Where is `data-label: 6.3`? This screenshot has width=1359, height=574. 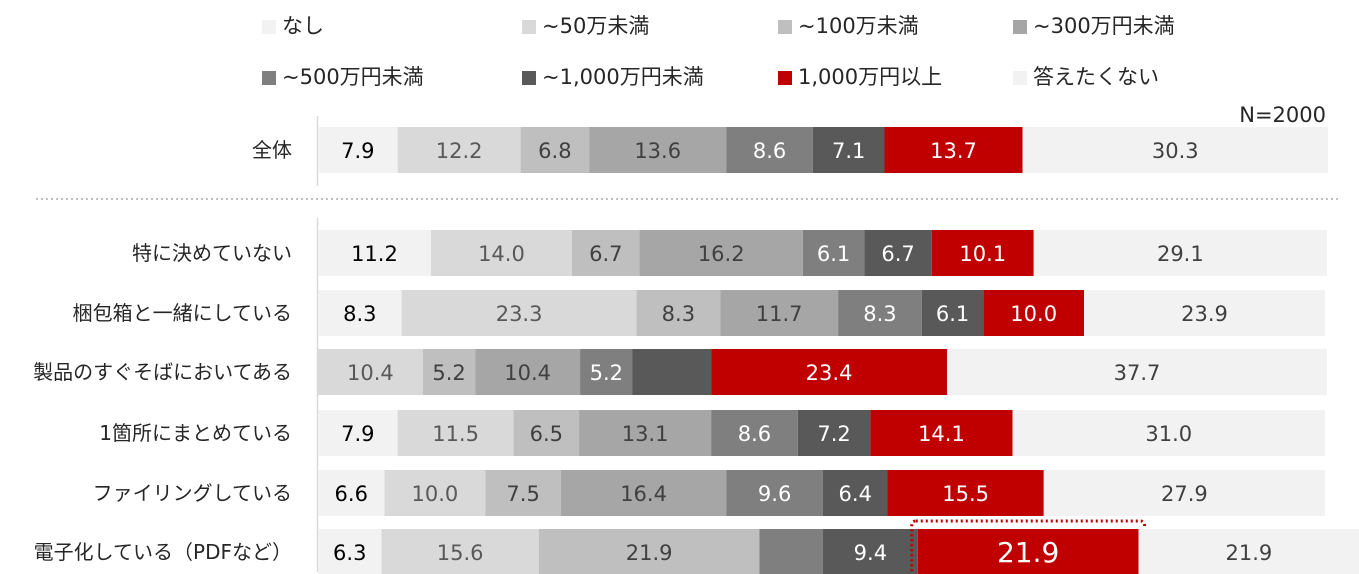 data-label: 6.3 is located at coordinates (349, 553).